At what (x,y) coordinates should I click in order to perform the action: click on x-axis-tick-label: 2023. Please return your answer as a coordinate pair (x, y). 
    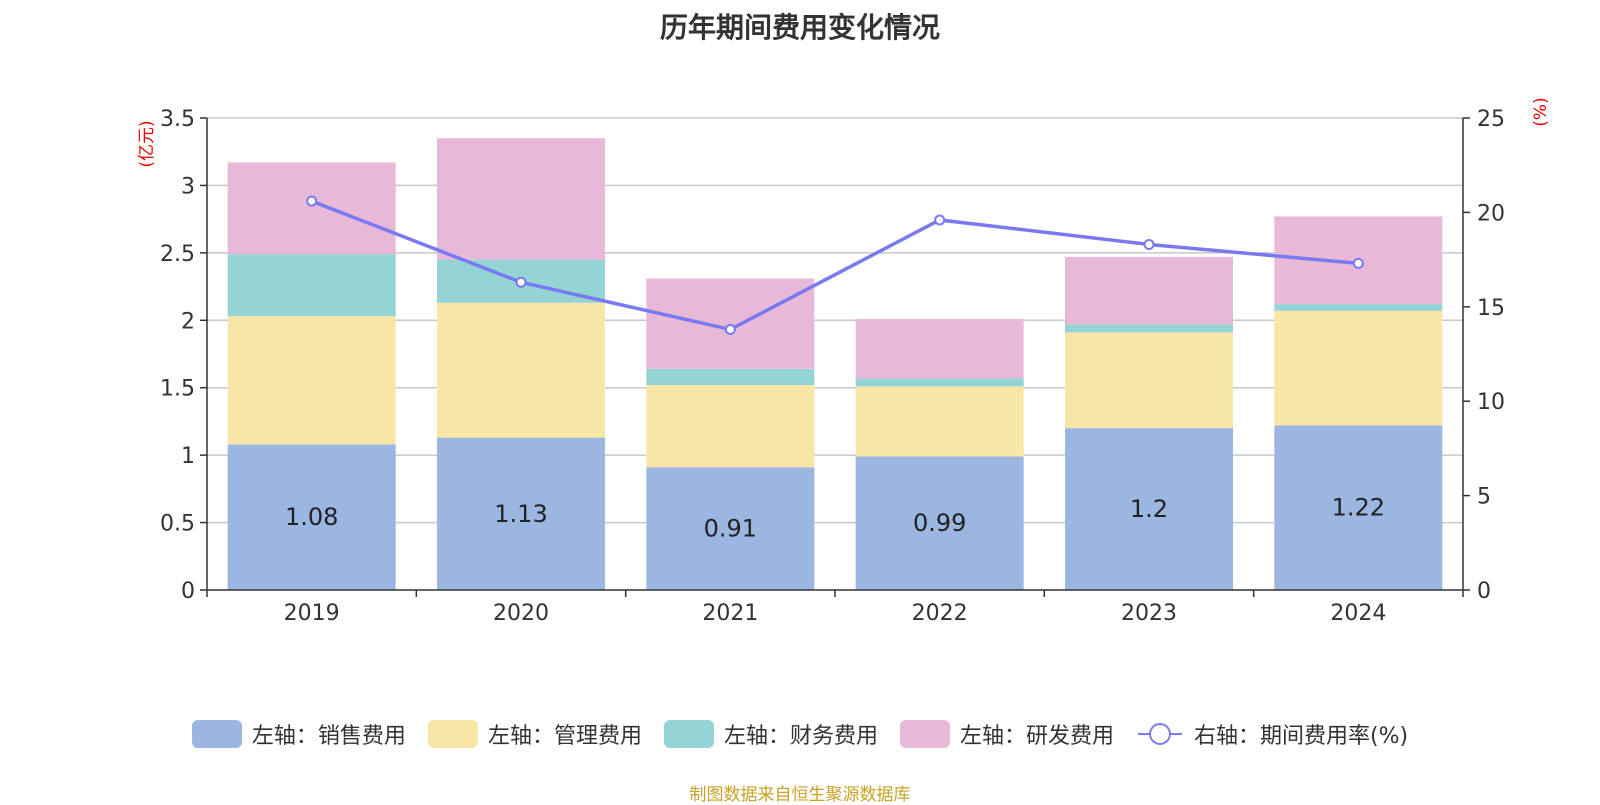
    Looking at the image, I should click on (1149, 613).